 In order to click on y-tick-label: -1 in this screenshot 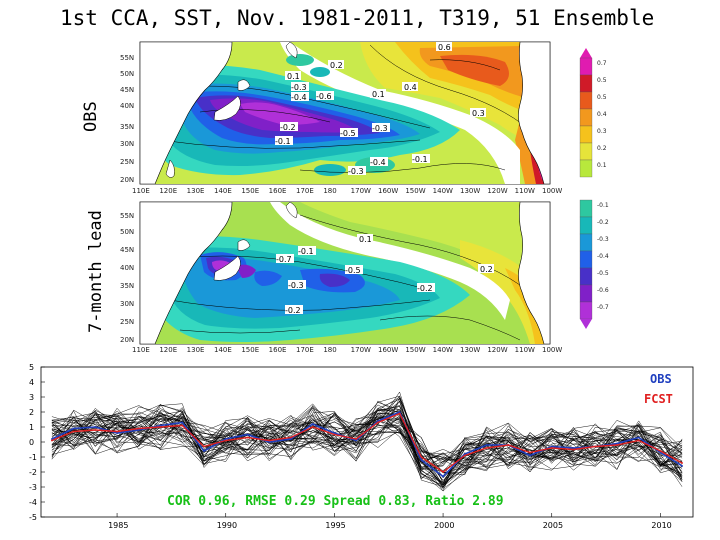, I will do `click(33, 457)`.